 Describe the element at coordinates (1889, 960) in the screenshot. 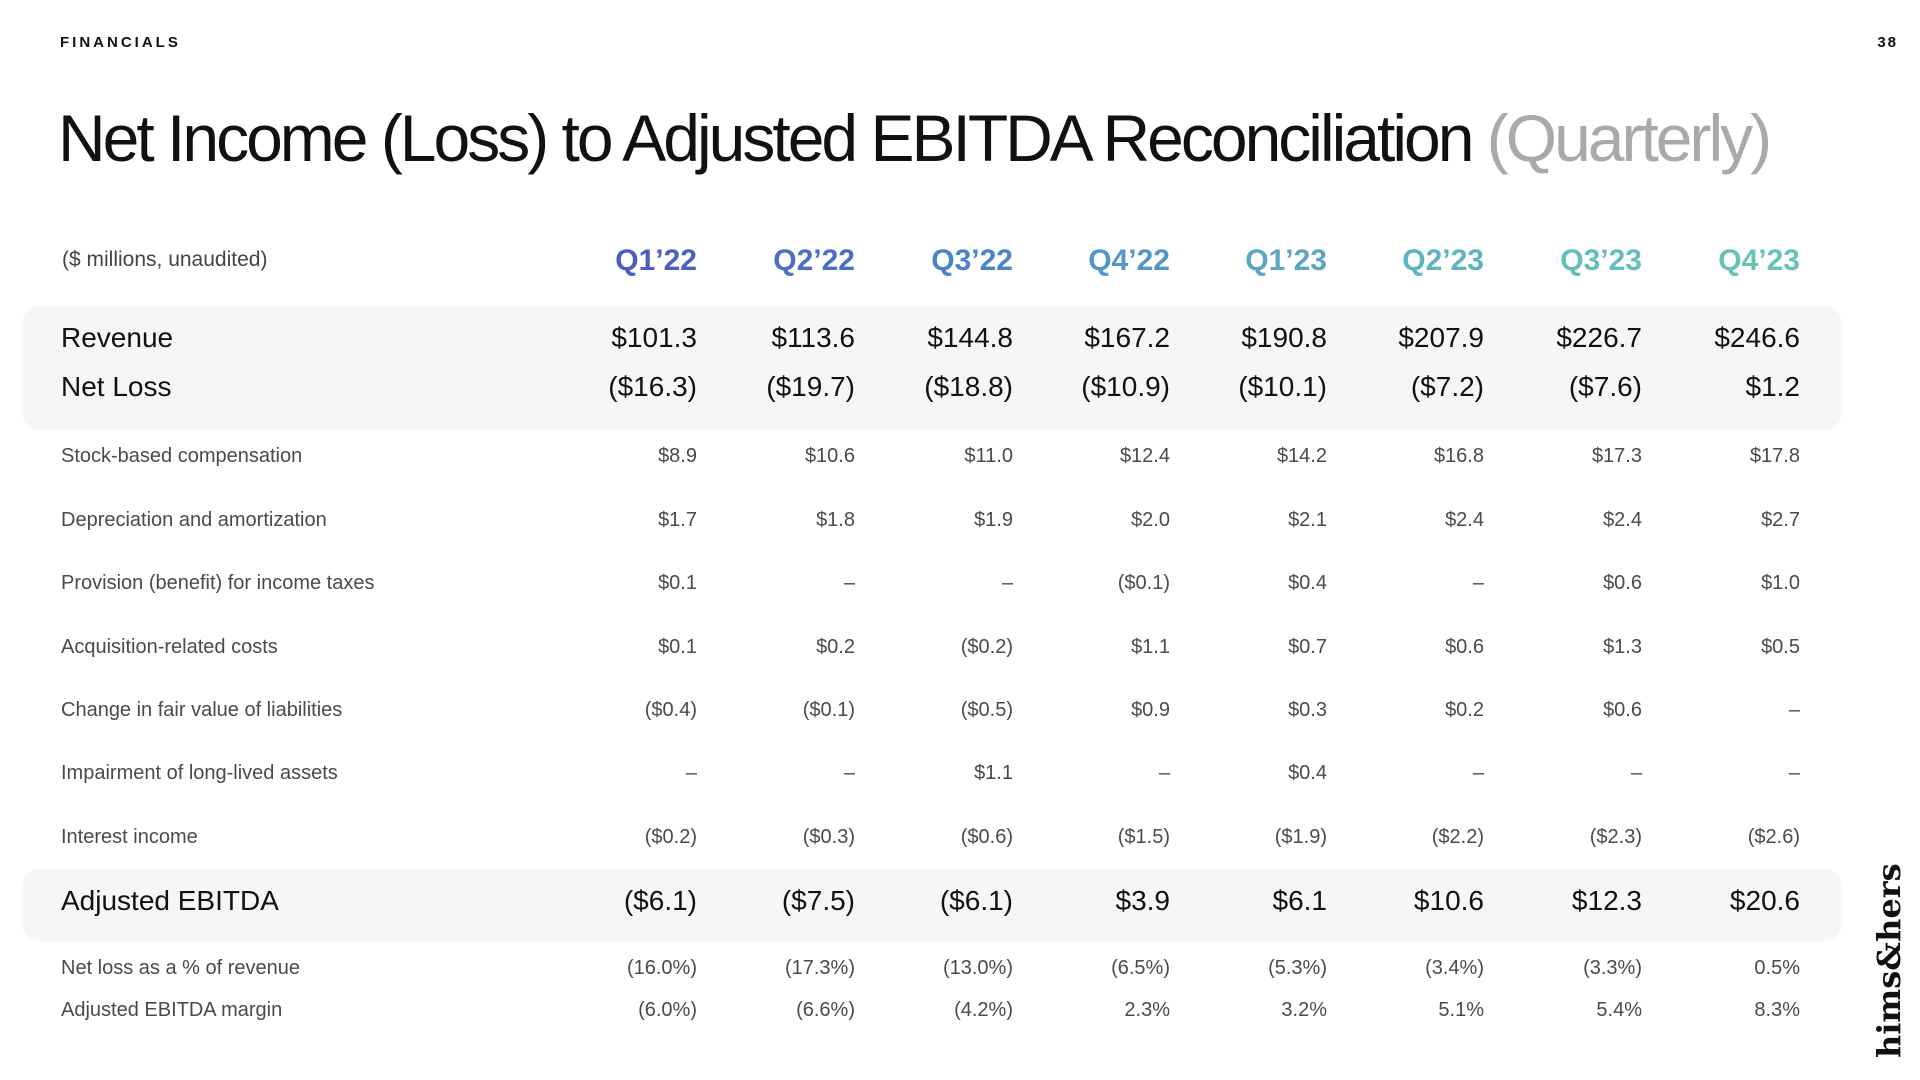

I see `hims-hers-logo: hims&hers` at that location.